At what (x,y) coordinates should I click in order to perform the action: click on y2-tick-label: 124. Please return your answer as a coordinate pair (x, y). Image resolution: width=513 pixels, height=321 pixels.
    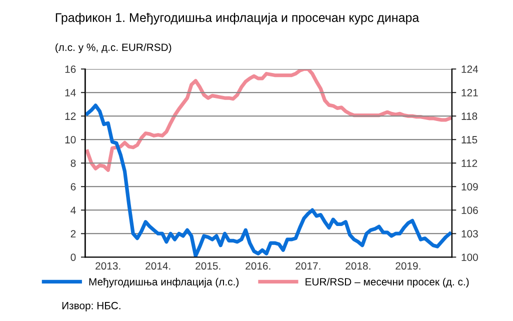
    Looking at the image, I should click on (470, 69).